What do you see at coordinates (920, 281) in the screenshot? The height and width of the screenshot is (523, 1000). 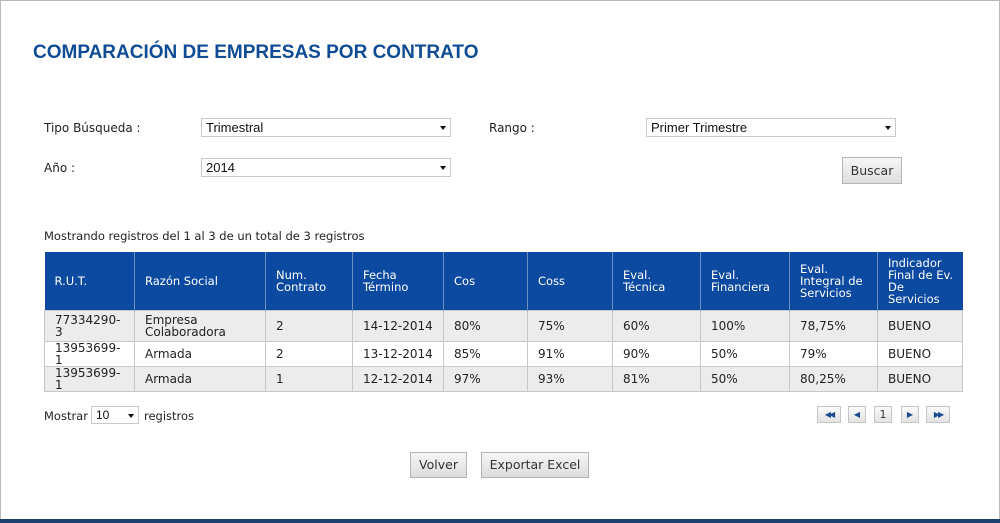 I see `column-header-indicador-final: Indicador Final de Ev. De Servicios` at bounding box center [920, 281].